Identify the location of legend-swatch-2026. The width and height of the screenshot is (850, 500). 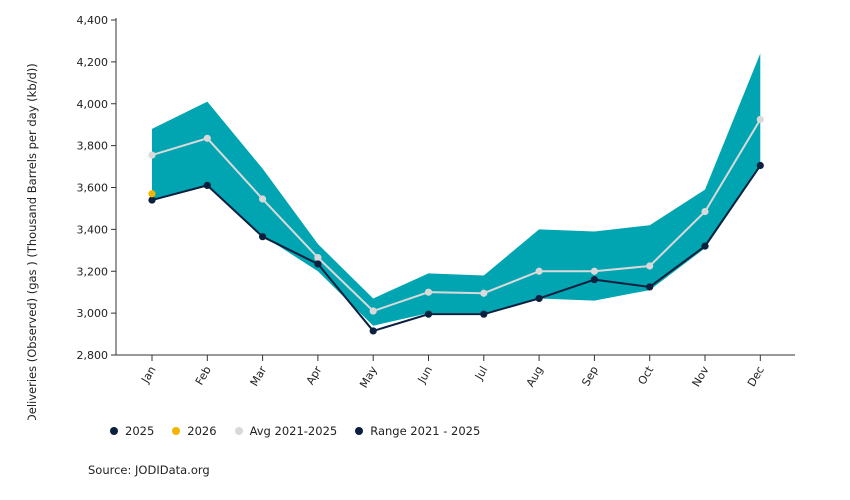
(176, 431).